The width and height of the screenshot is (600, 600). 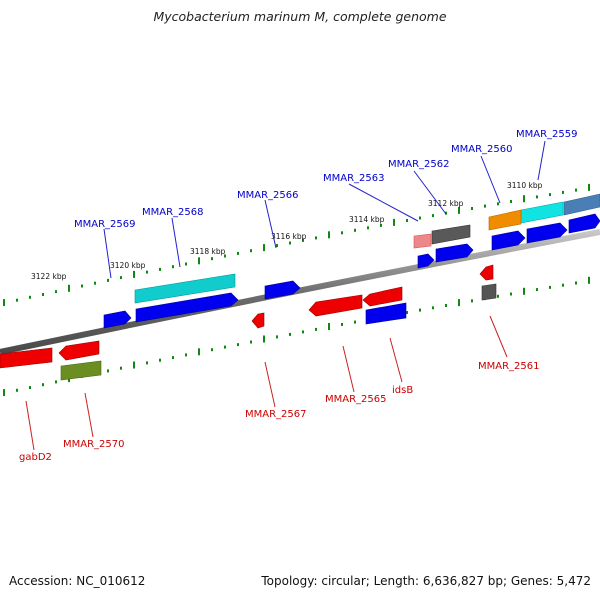 I want to click on gene-block-mmar-2559-steelblue, so click(x=581, y=204).